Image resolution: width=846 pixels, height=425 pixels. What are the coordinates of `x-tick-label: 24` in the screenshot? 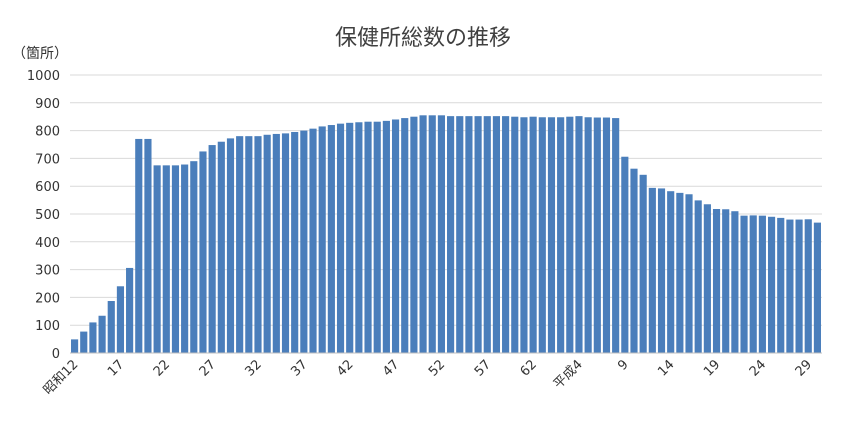 It's located at (758, 368).